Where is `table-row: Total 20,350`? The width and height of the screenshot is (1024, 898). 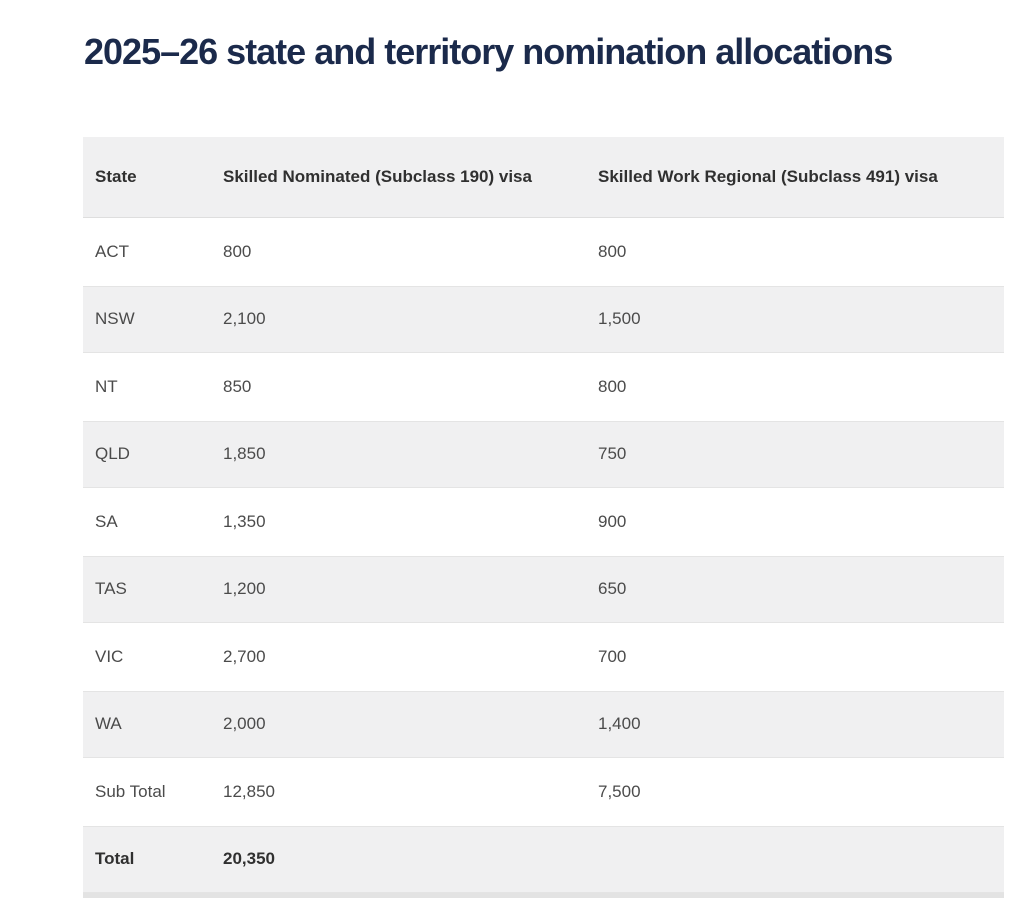 table-row: Total 20,350 is located at coordinates (543, 859).